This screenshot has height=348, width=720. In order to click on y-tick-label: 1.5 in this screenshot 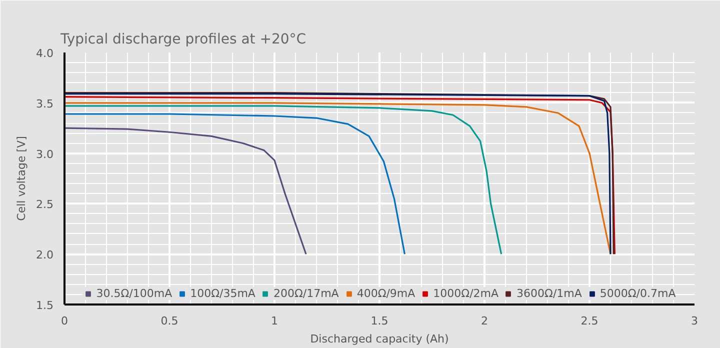, I will do `click(45, 305)`.